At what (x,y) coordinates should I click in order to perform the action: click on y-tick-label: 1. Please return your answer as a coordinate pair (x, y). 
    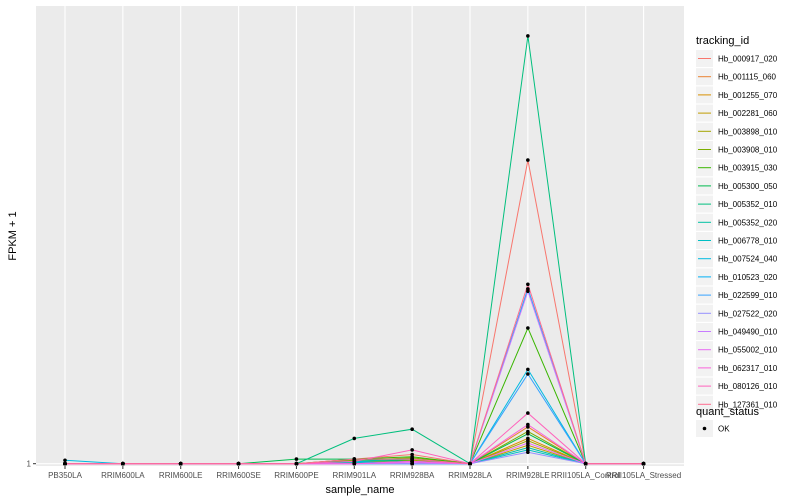
    Looking at the image, I should click on (29, 464).